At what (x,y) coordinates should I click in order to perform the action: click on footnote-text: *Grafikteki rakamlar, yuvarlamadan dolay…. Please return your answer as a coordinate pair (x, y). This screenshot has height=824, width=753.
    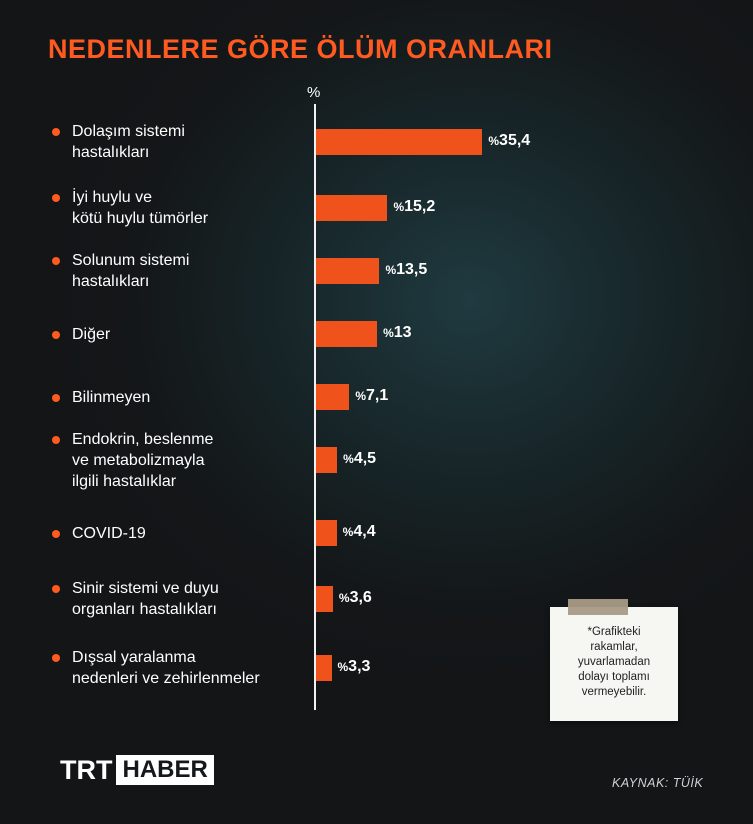
    Looking at the image, I should click on (614, 662).